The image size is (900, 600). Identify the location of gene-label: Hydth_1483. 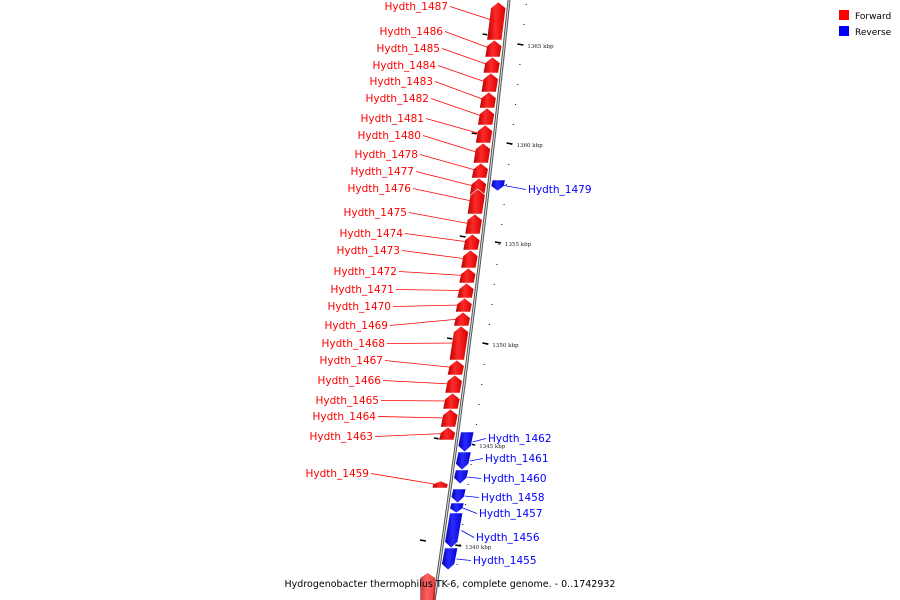
(401, 82).